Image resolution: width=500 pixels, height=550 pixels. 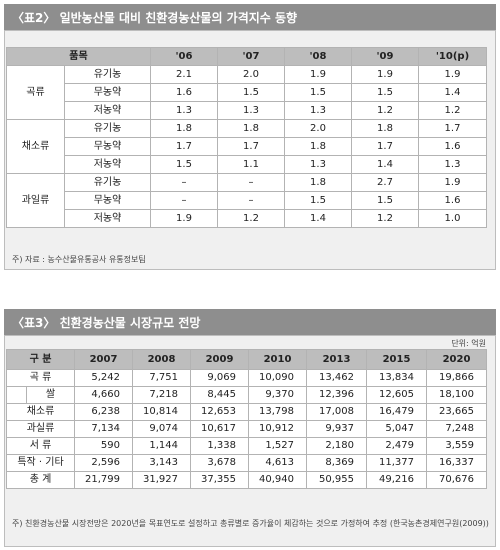 What do you see at coordinates (35, 92) in the screenshot?
I see `group-label: 곡류` at bounding box center [35, 92].